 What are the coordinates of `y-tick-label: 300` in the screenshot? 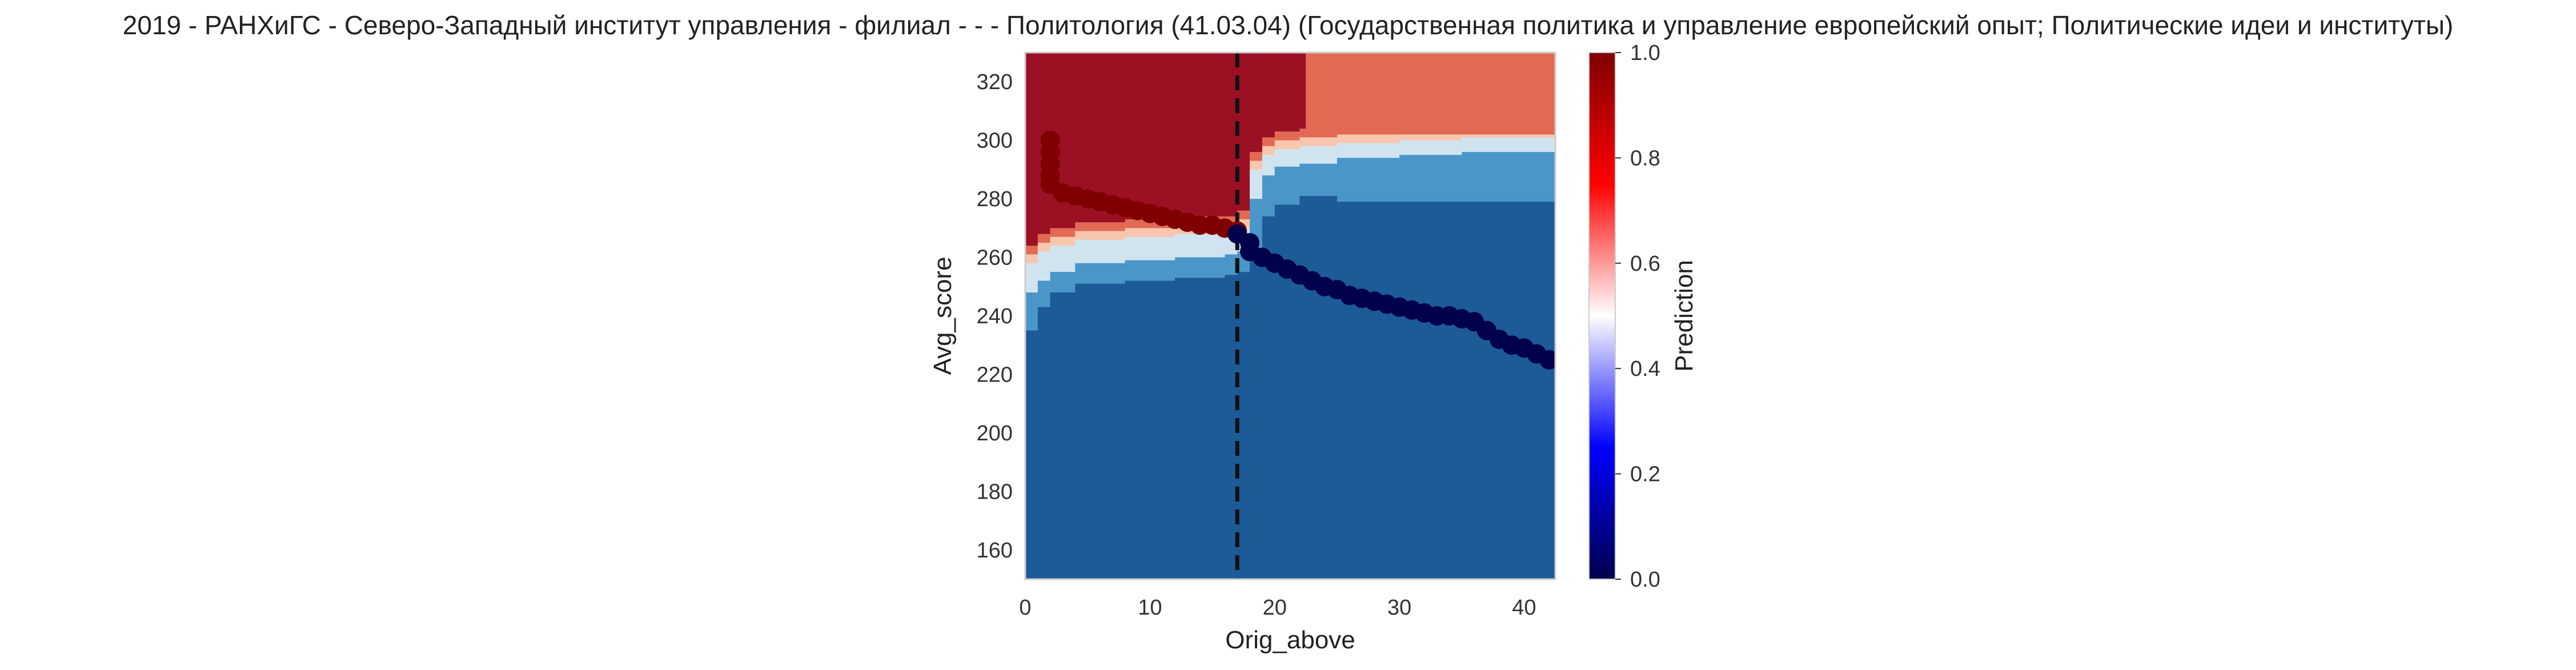 It's located at (995, 141).